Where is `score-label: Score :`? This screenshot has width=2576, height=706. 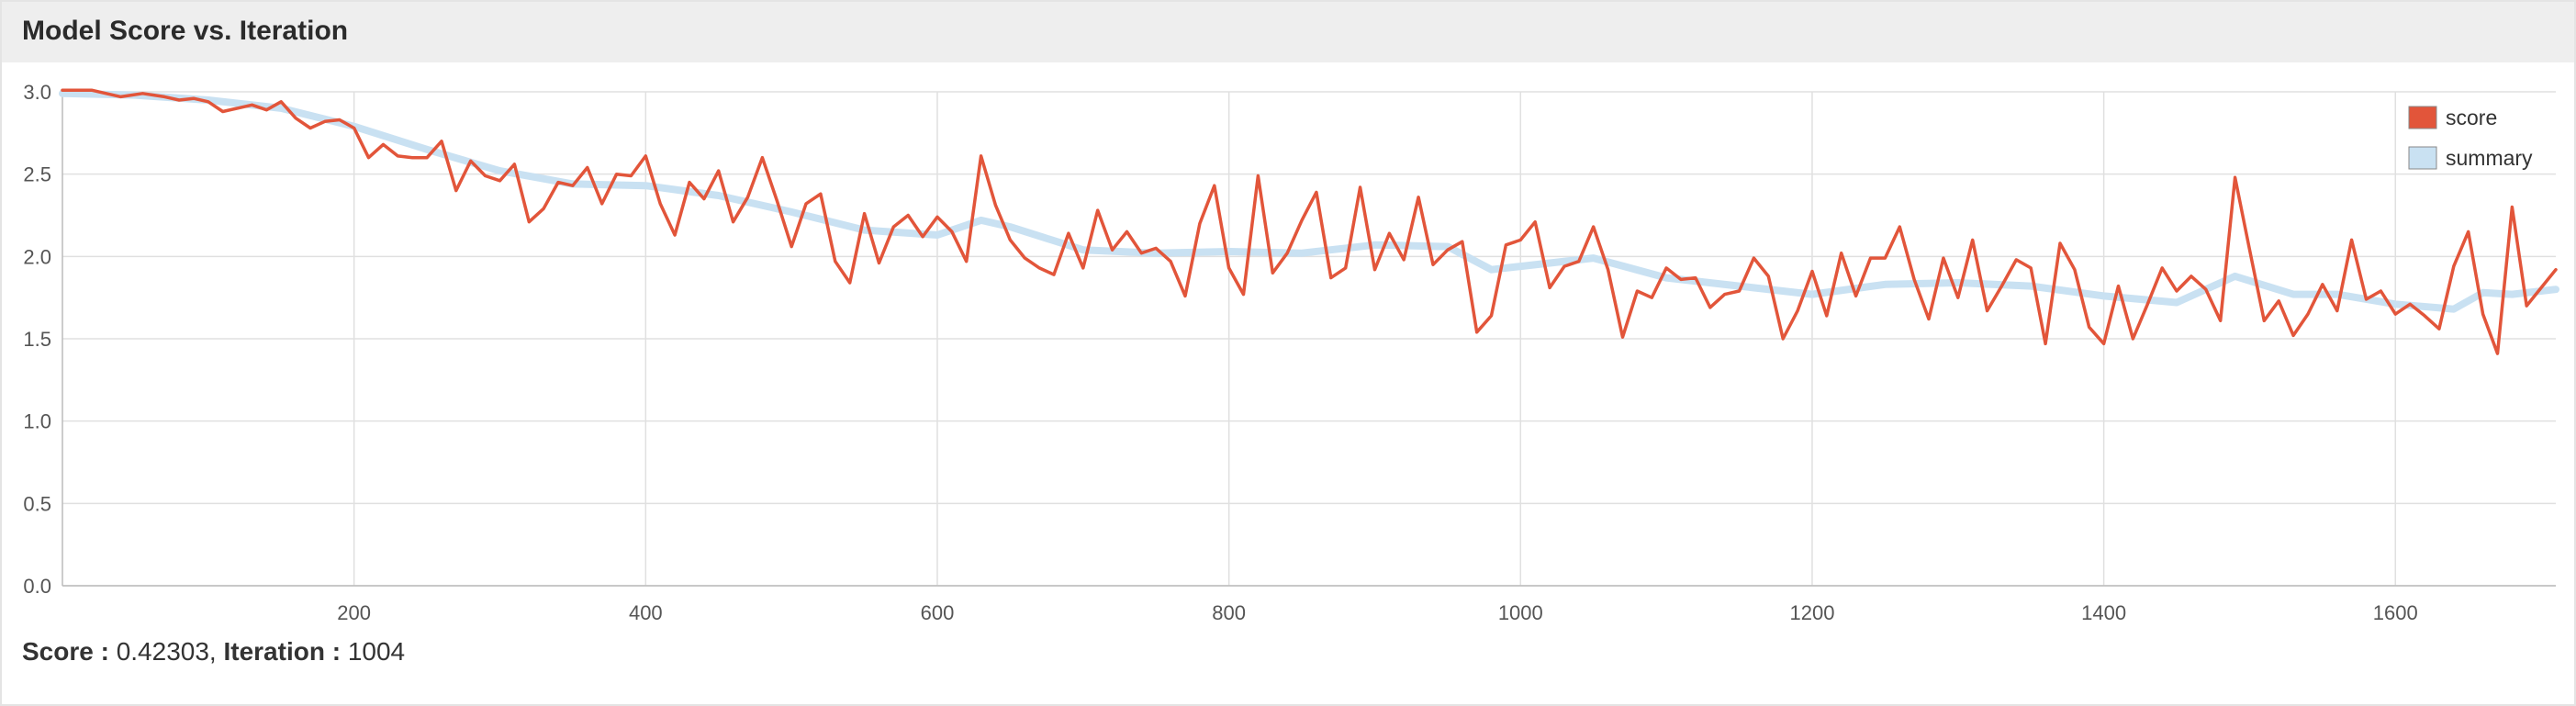 score-label: Score : is located at coordinates (69, 651).